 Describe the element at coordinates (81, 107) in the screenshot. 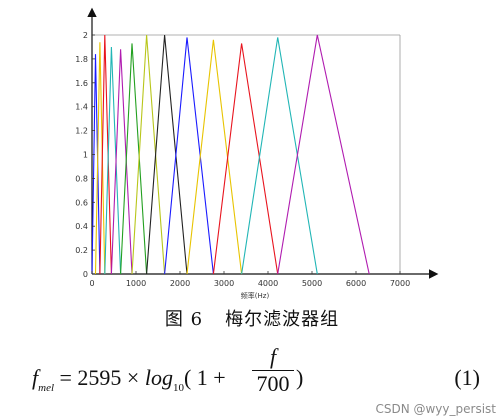

I see `y-tick-label: 1.4` at that location.